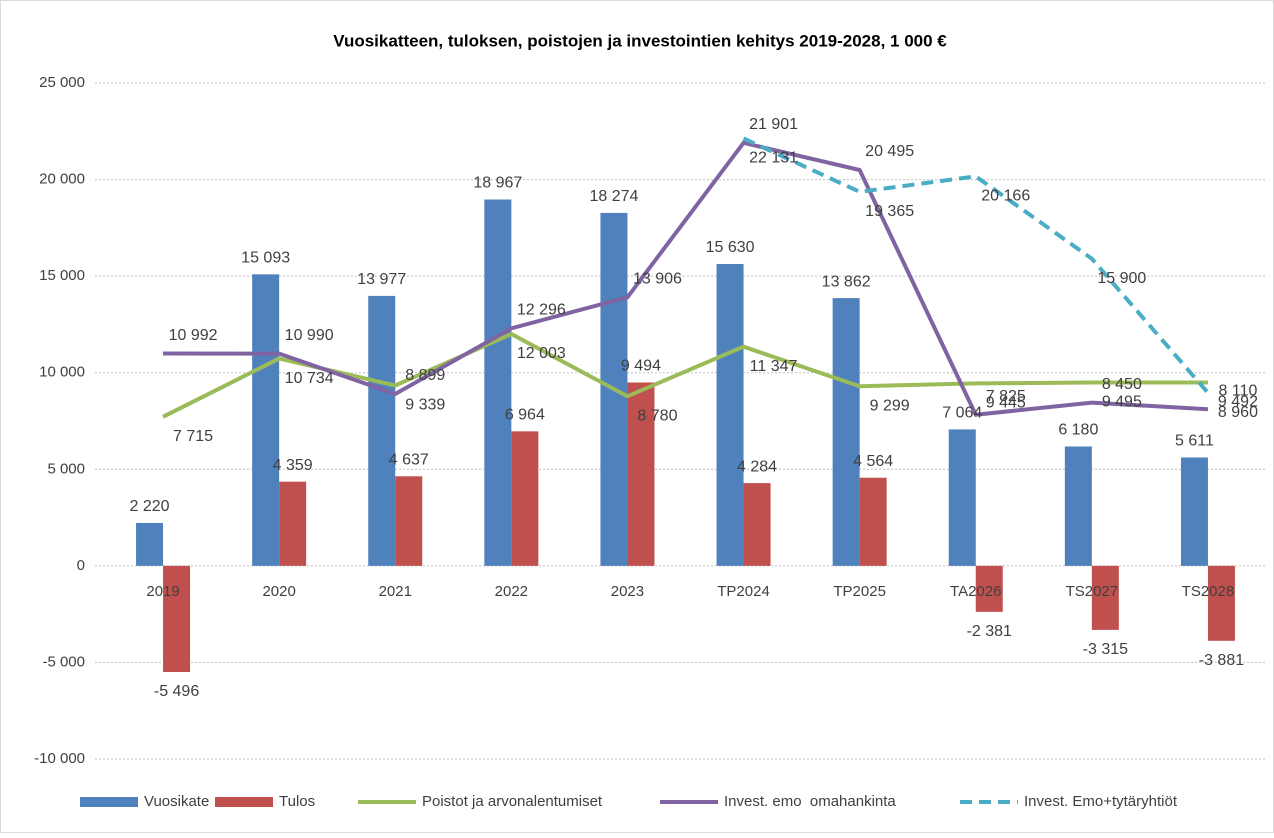 The height and width of the screenshot is (838, 1274). What do you see at coordinates (66, 468) in the screenshot?
I see `y-tick-label: 5 000` at bounding box center [66, 468].